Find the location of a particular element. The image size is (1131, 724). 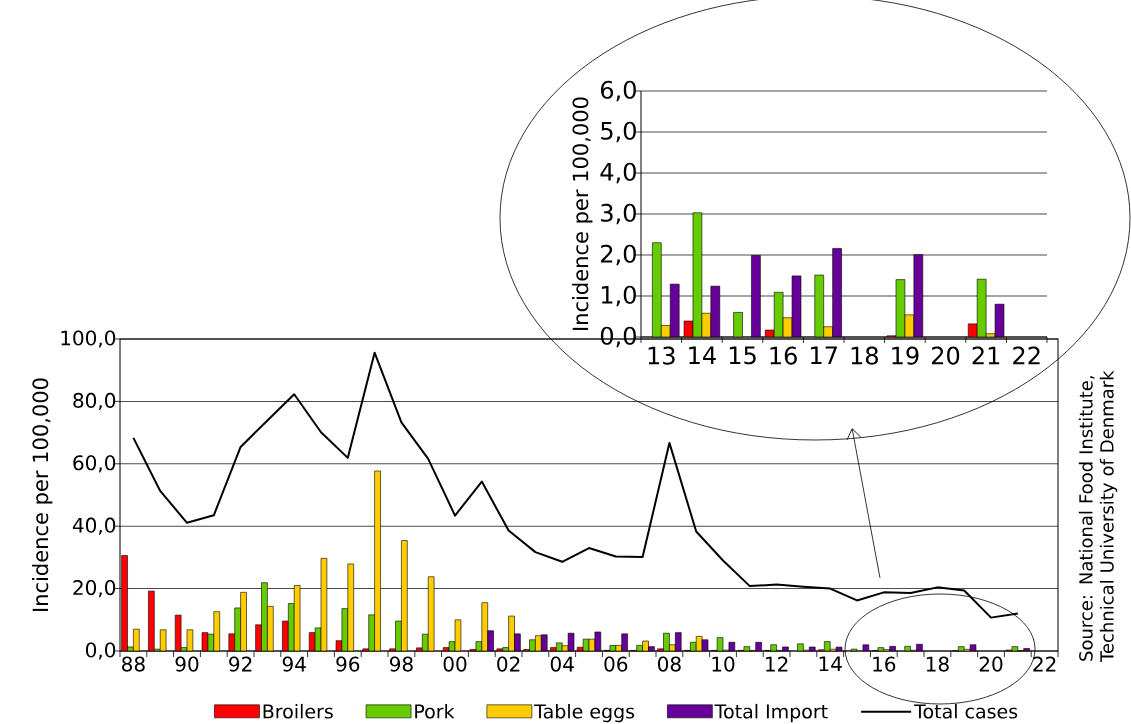

x-tick-label: 15 is located at coordinates (742, 355).